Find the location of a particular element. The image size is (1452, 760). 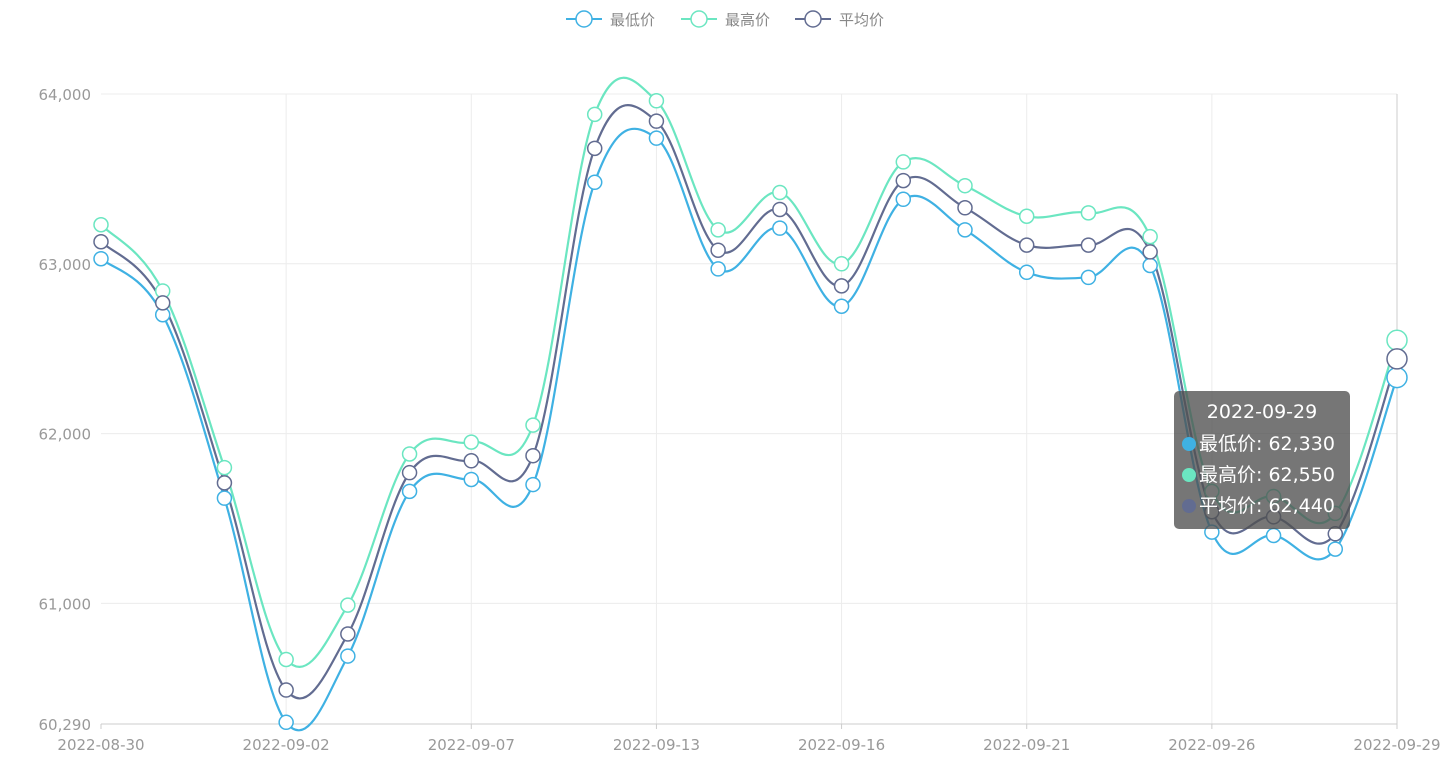

x-tick-label: 2022-09-26 is located at coordinates (1211, 745).